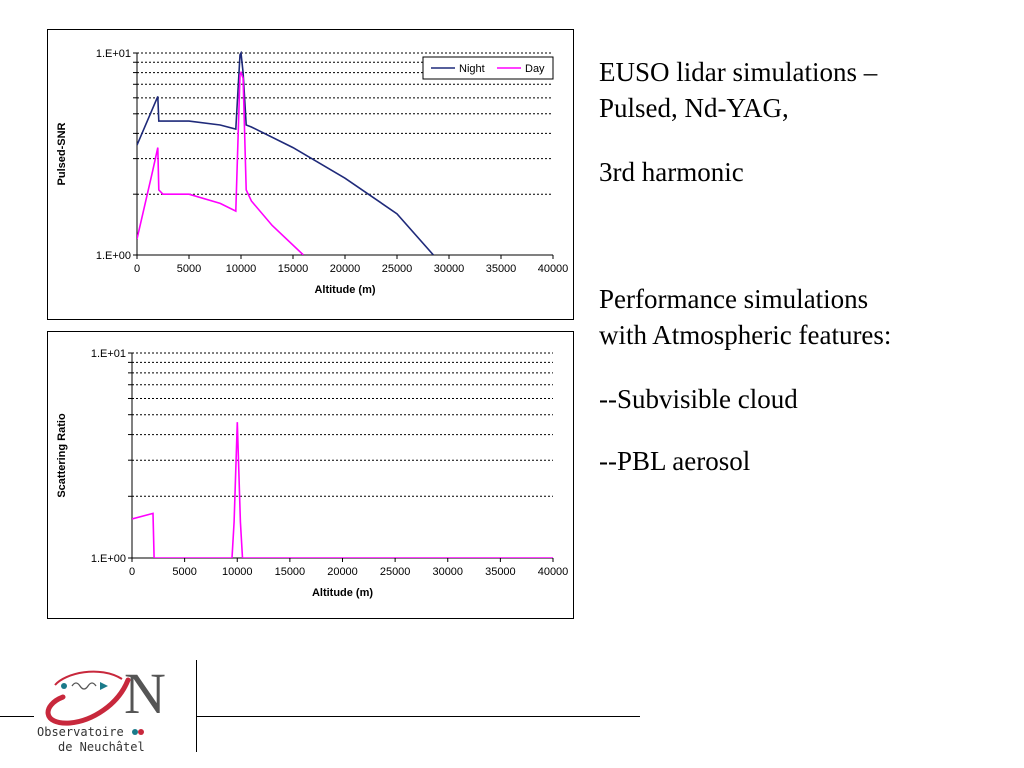 Image resolution: width=1024 pixels, height=768 pixels. I want to click on logo-dot-red, so click(141, 732).